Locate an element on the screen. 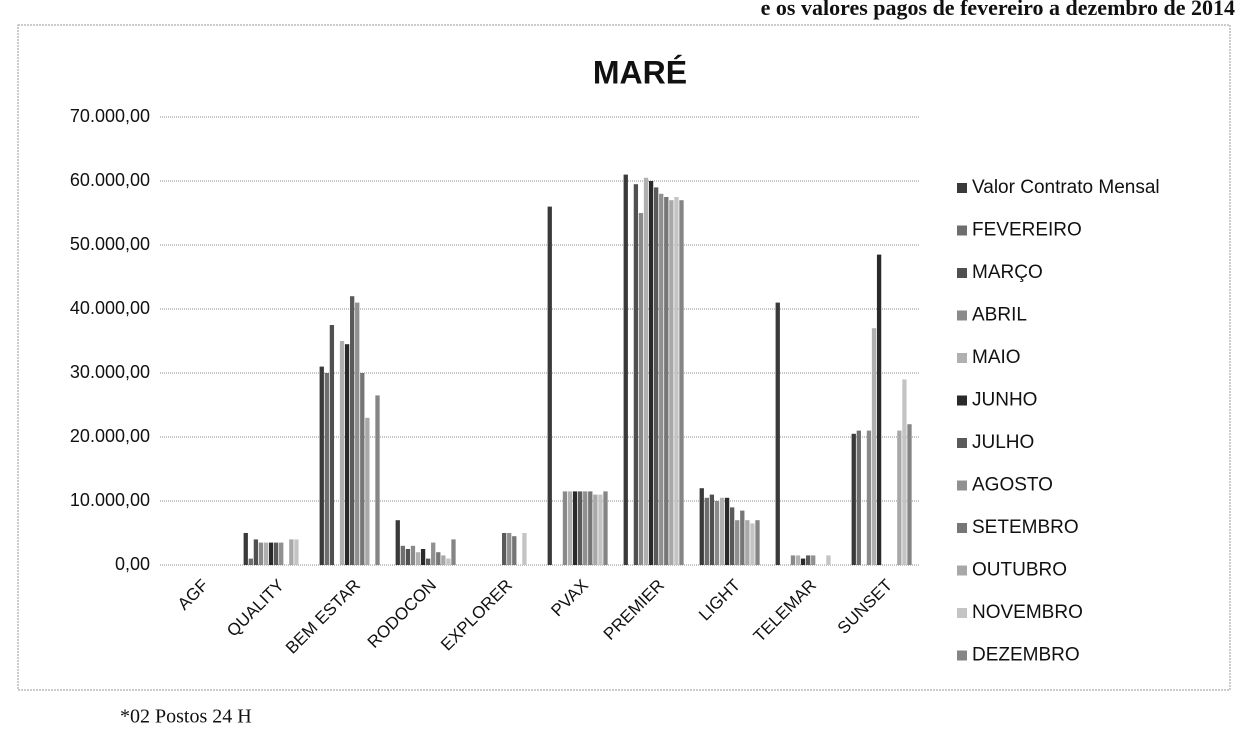  y-tick-label: 20.000,00 is located at coordinates (110, 436).